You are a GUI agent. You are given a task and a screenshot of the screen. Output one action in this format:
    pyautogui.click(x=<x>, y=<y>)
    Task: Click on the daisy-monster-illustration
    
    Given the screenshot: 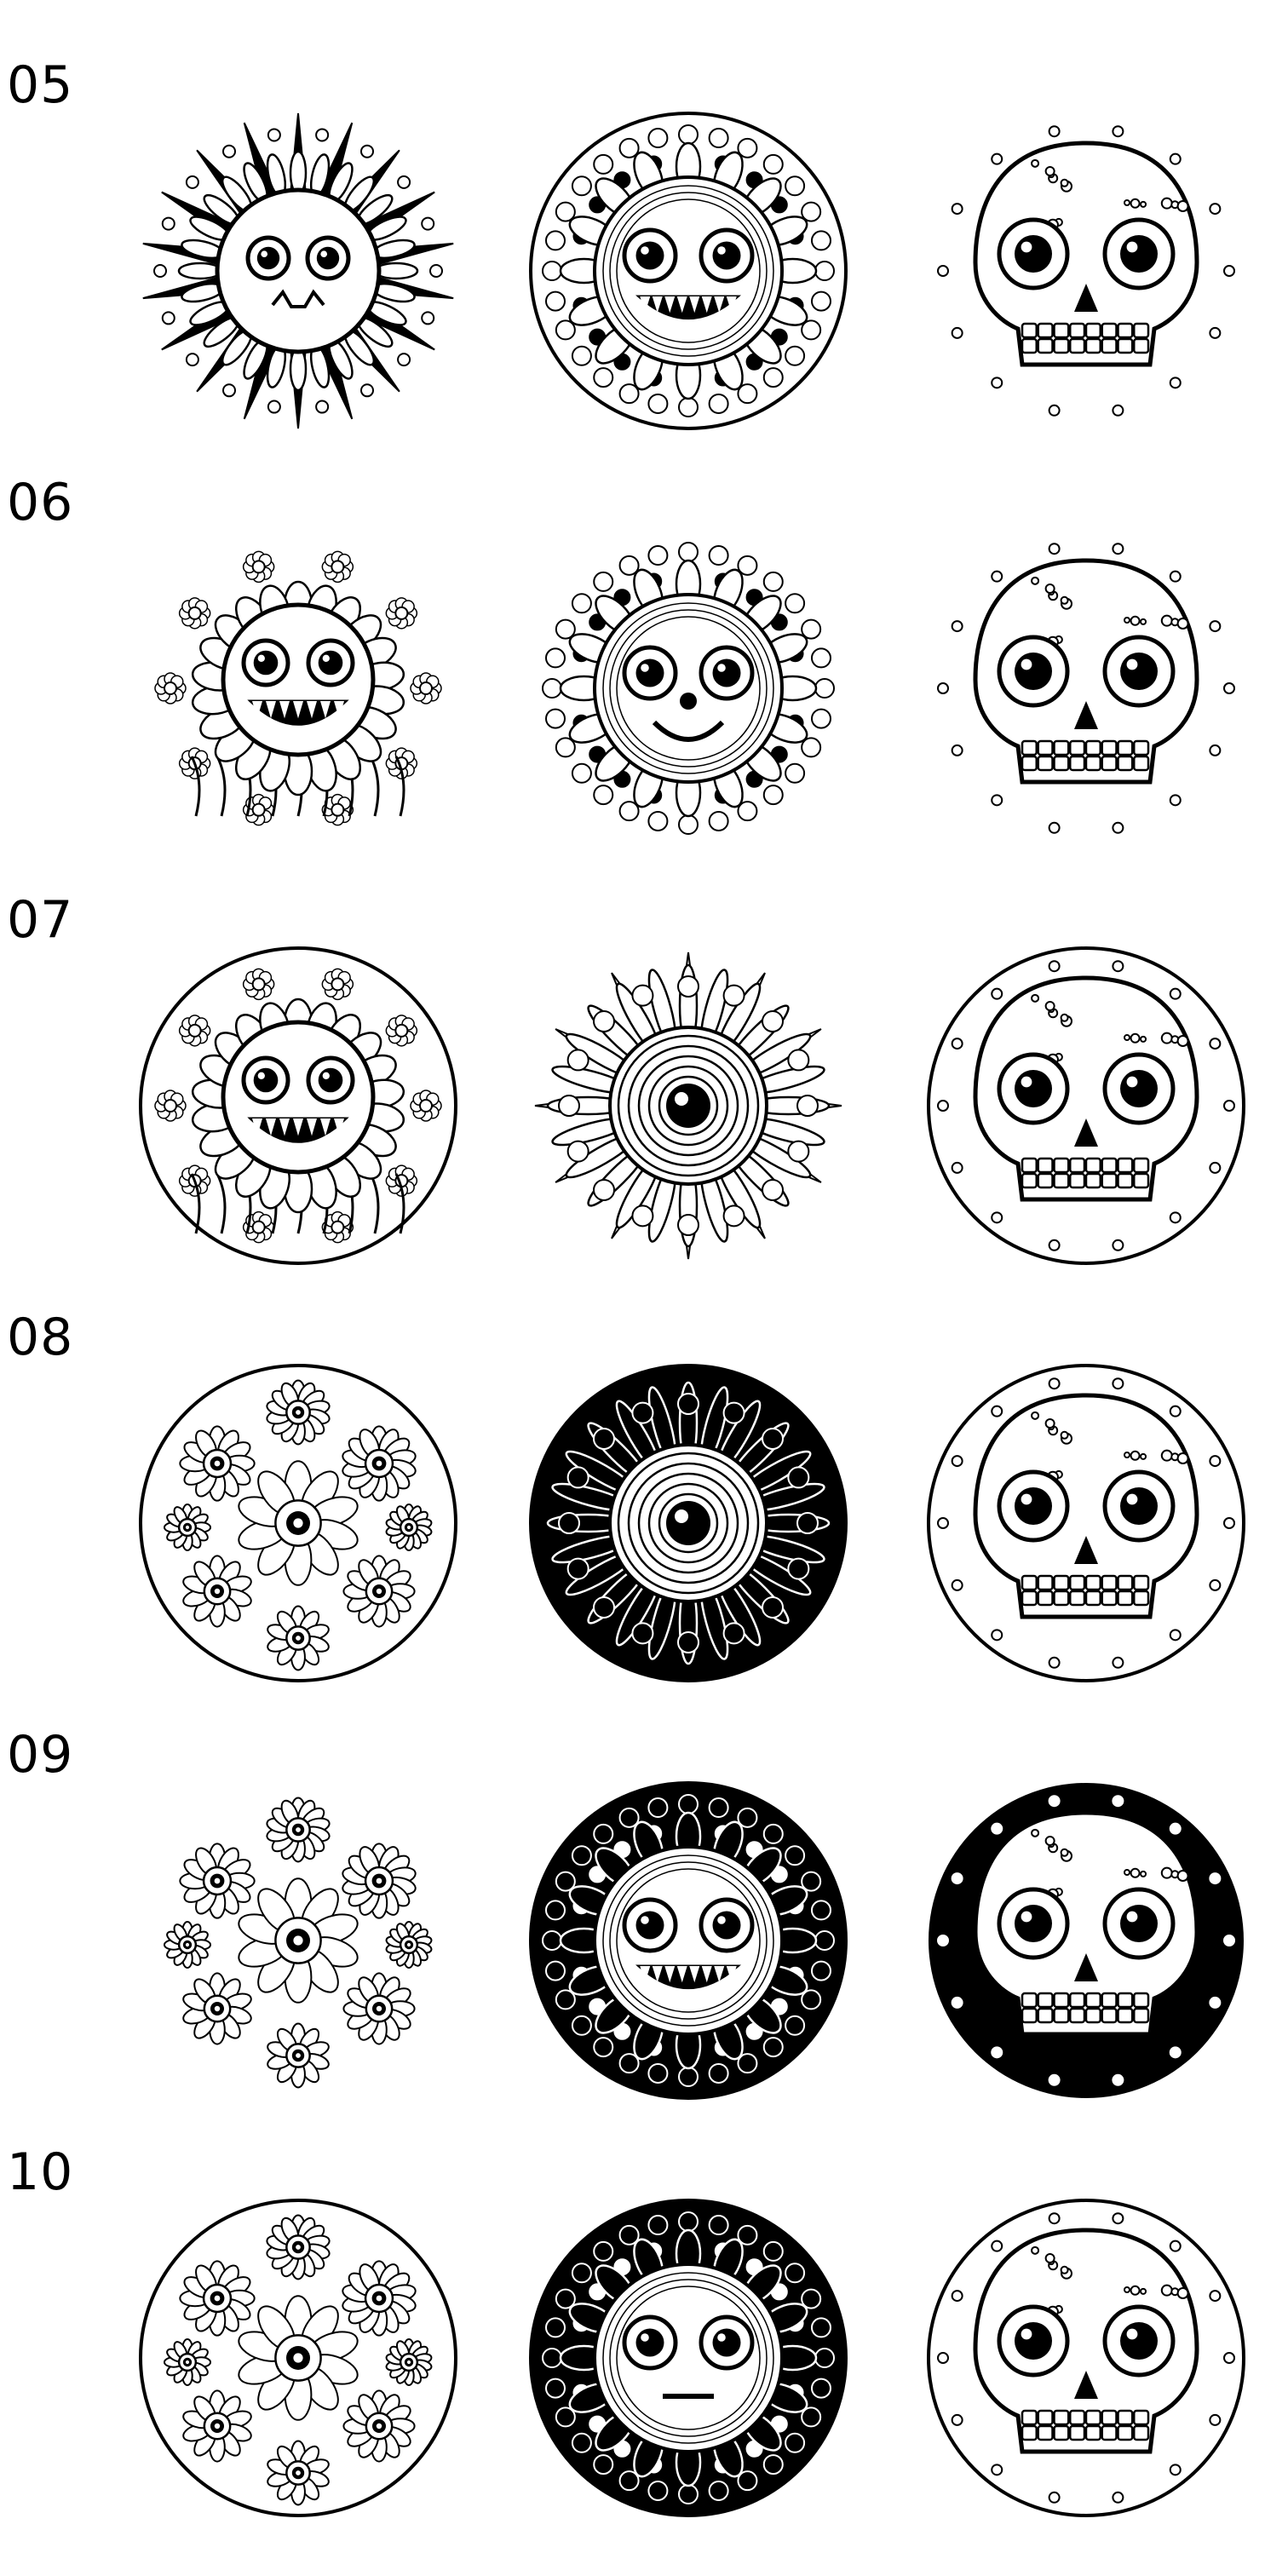 What is the action you would take?
    pyautogui.click(x=298, y=1106)
    